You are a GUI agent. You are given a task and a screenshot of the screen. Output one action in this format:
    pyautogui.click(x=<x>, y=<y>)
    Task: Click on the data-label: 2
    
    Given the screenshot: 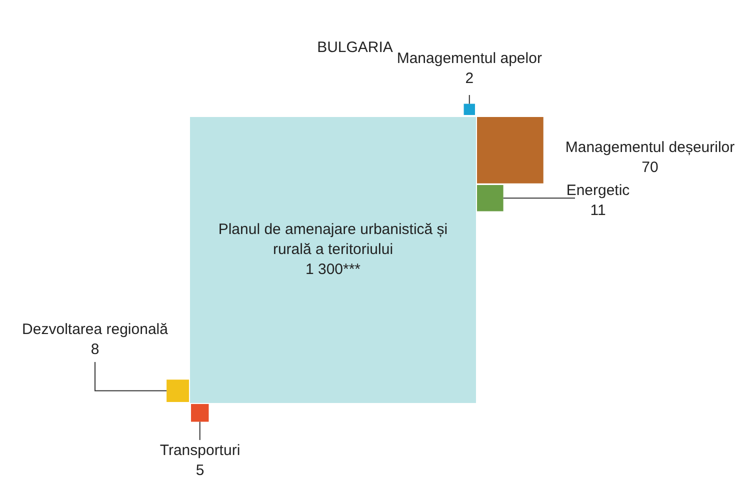 What is the action you would take?
    pyautogui.click(x=469, y=79)
    